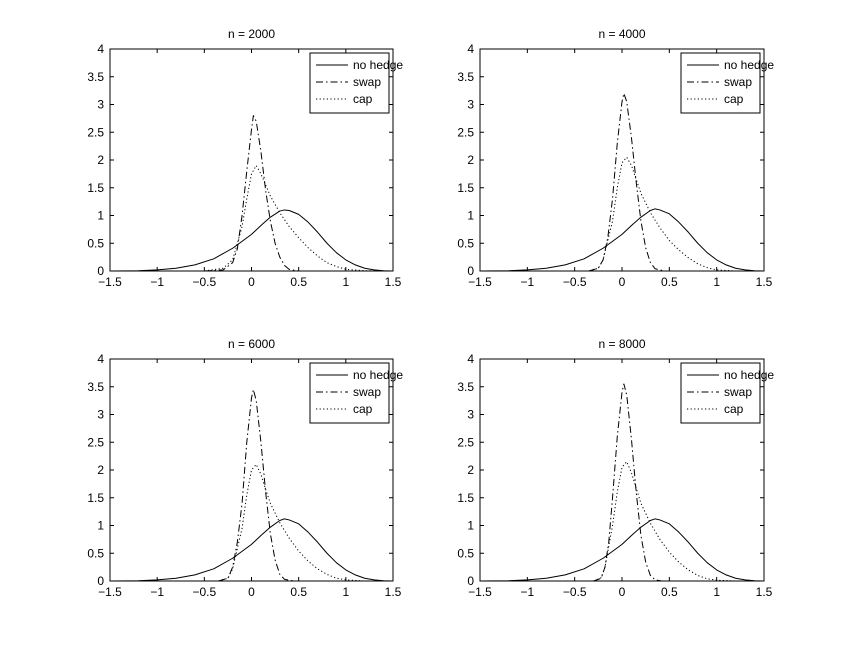  What do you see at coordinates (621, 344) in the screenshot?
I see `subplot-title: n = 8000` at bounding box center [621, 344].